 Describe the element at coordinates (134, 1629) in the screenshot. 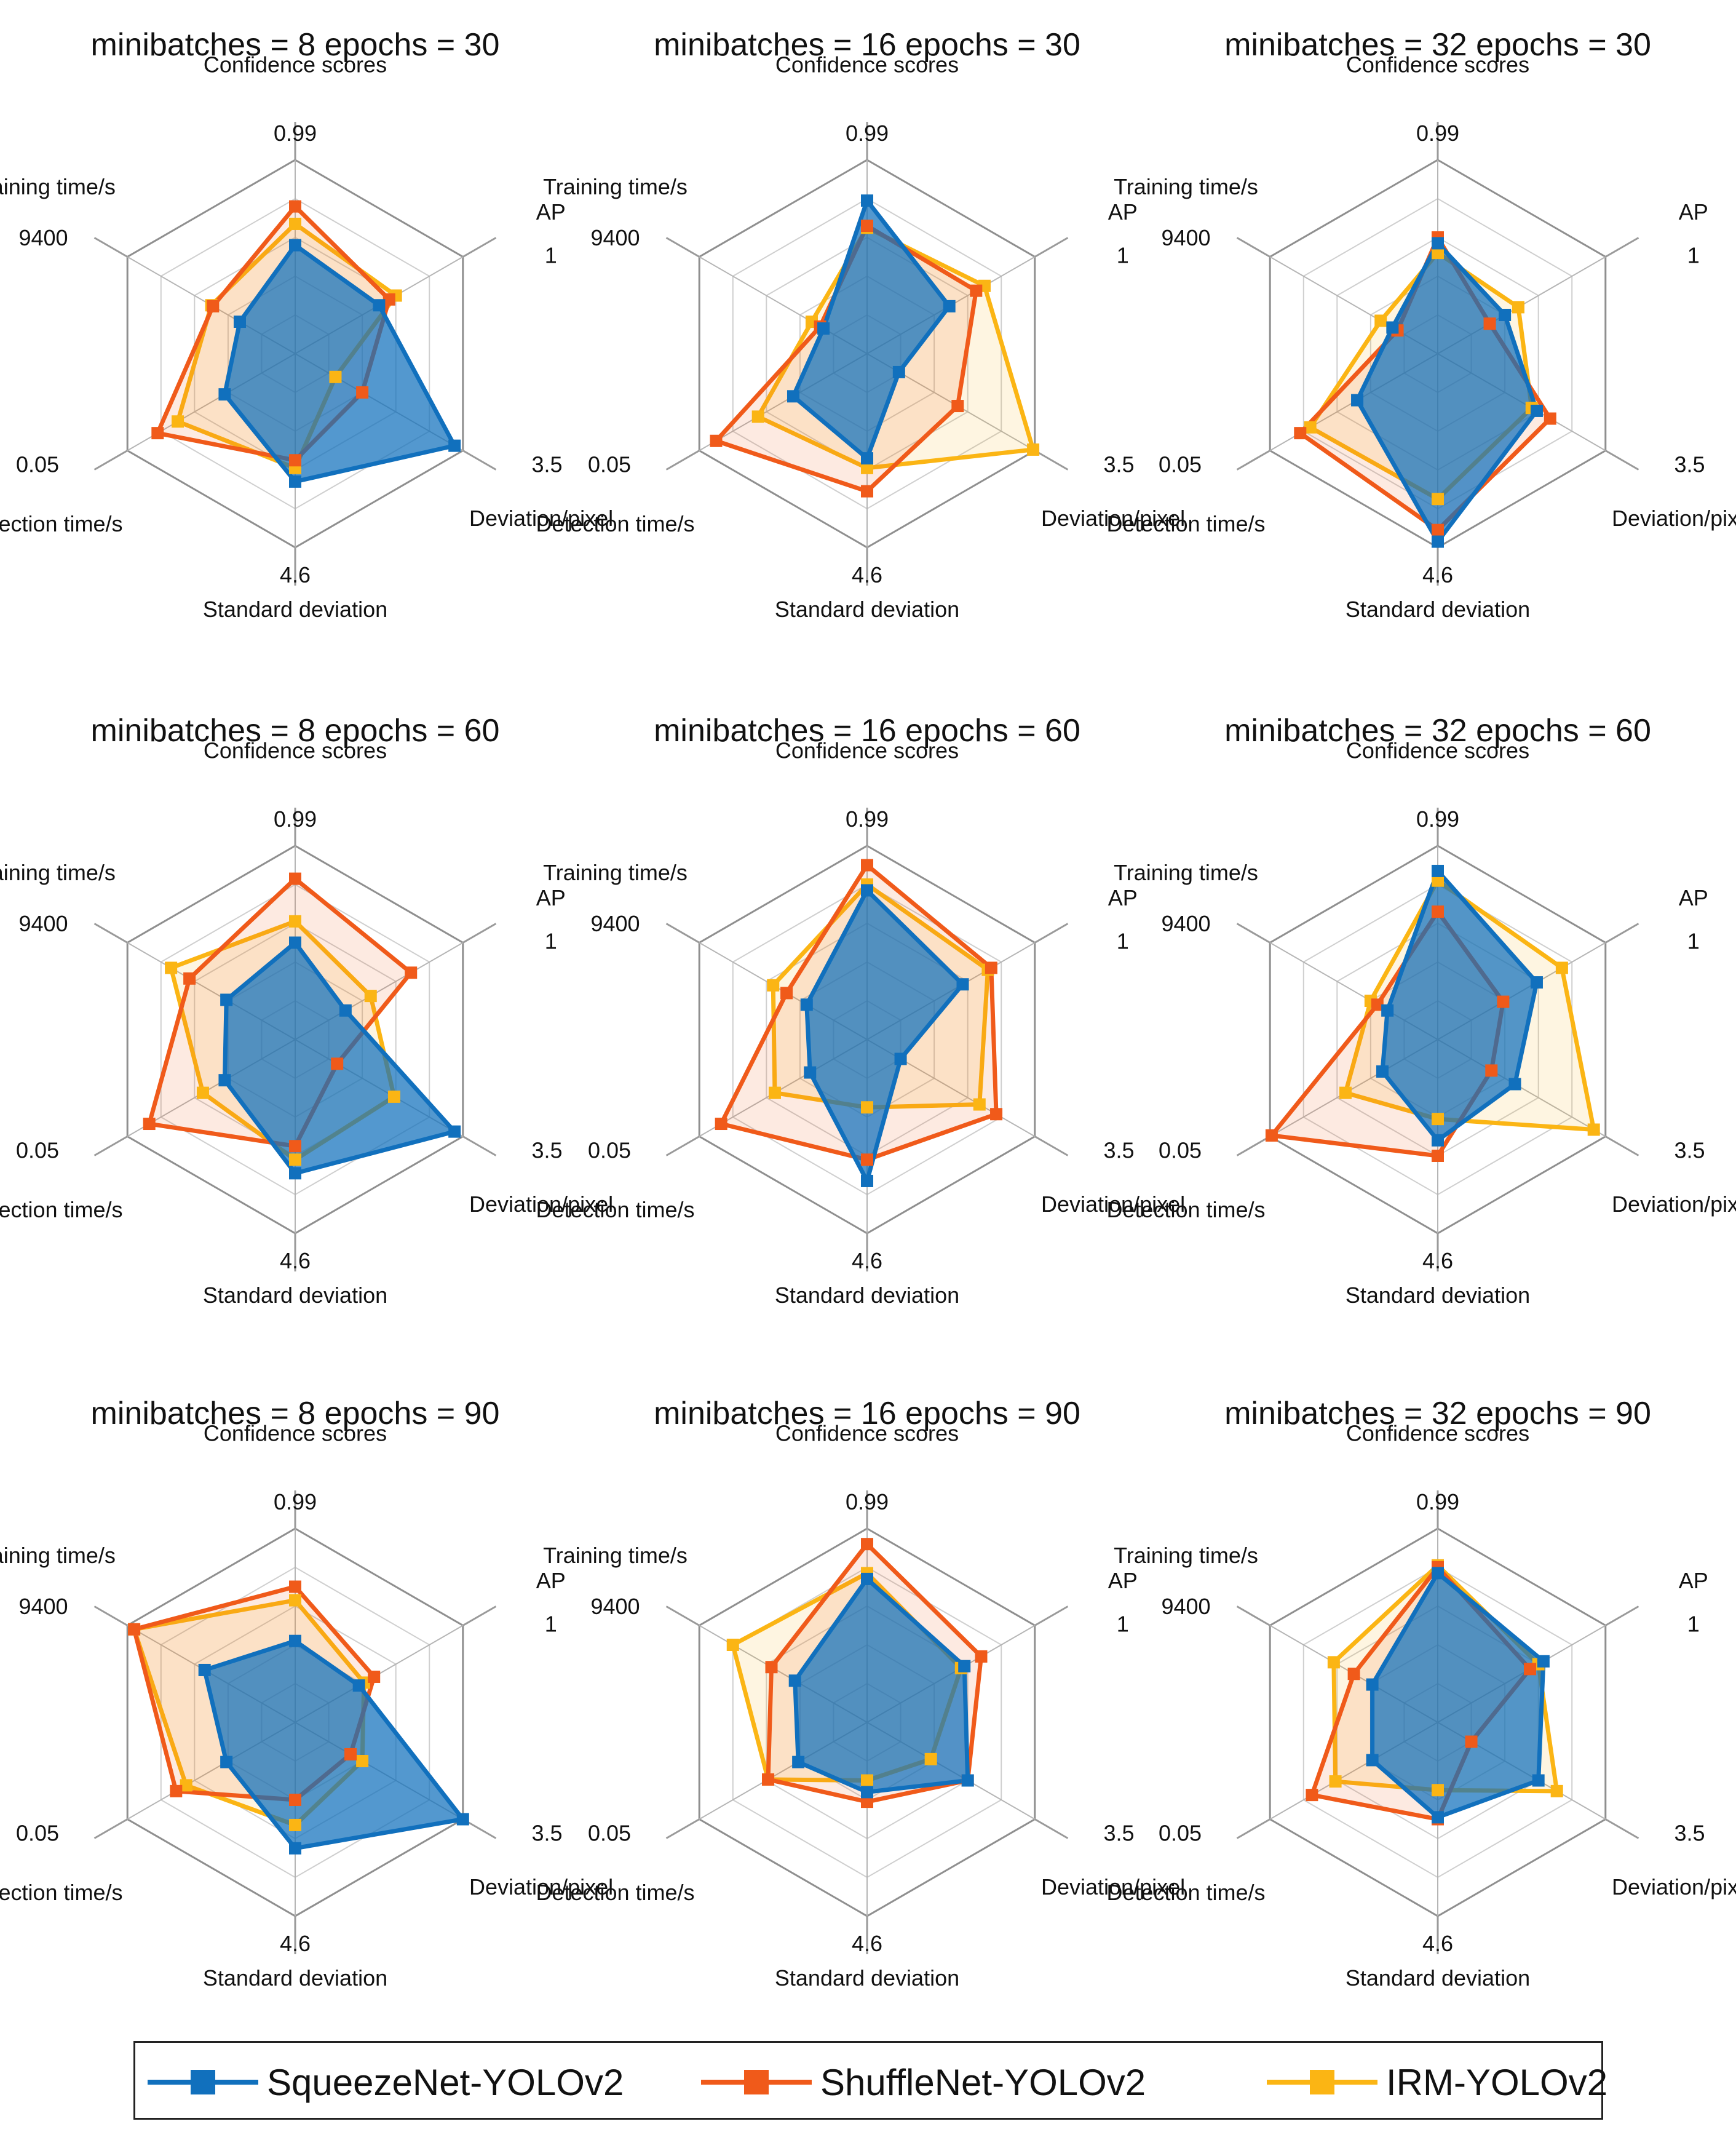

I see `marker-shufflenet-training-time` at that location.